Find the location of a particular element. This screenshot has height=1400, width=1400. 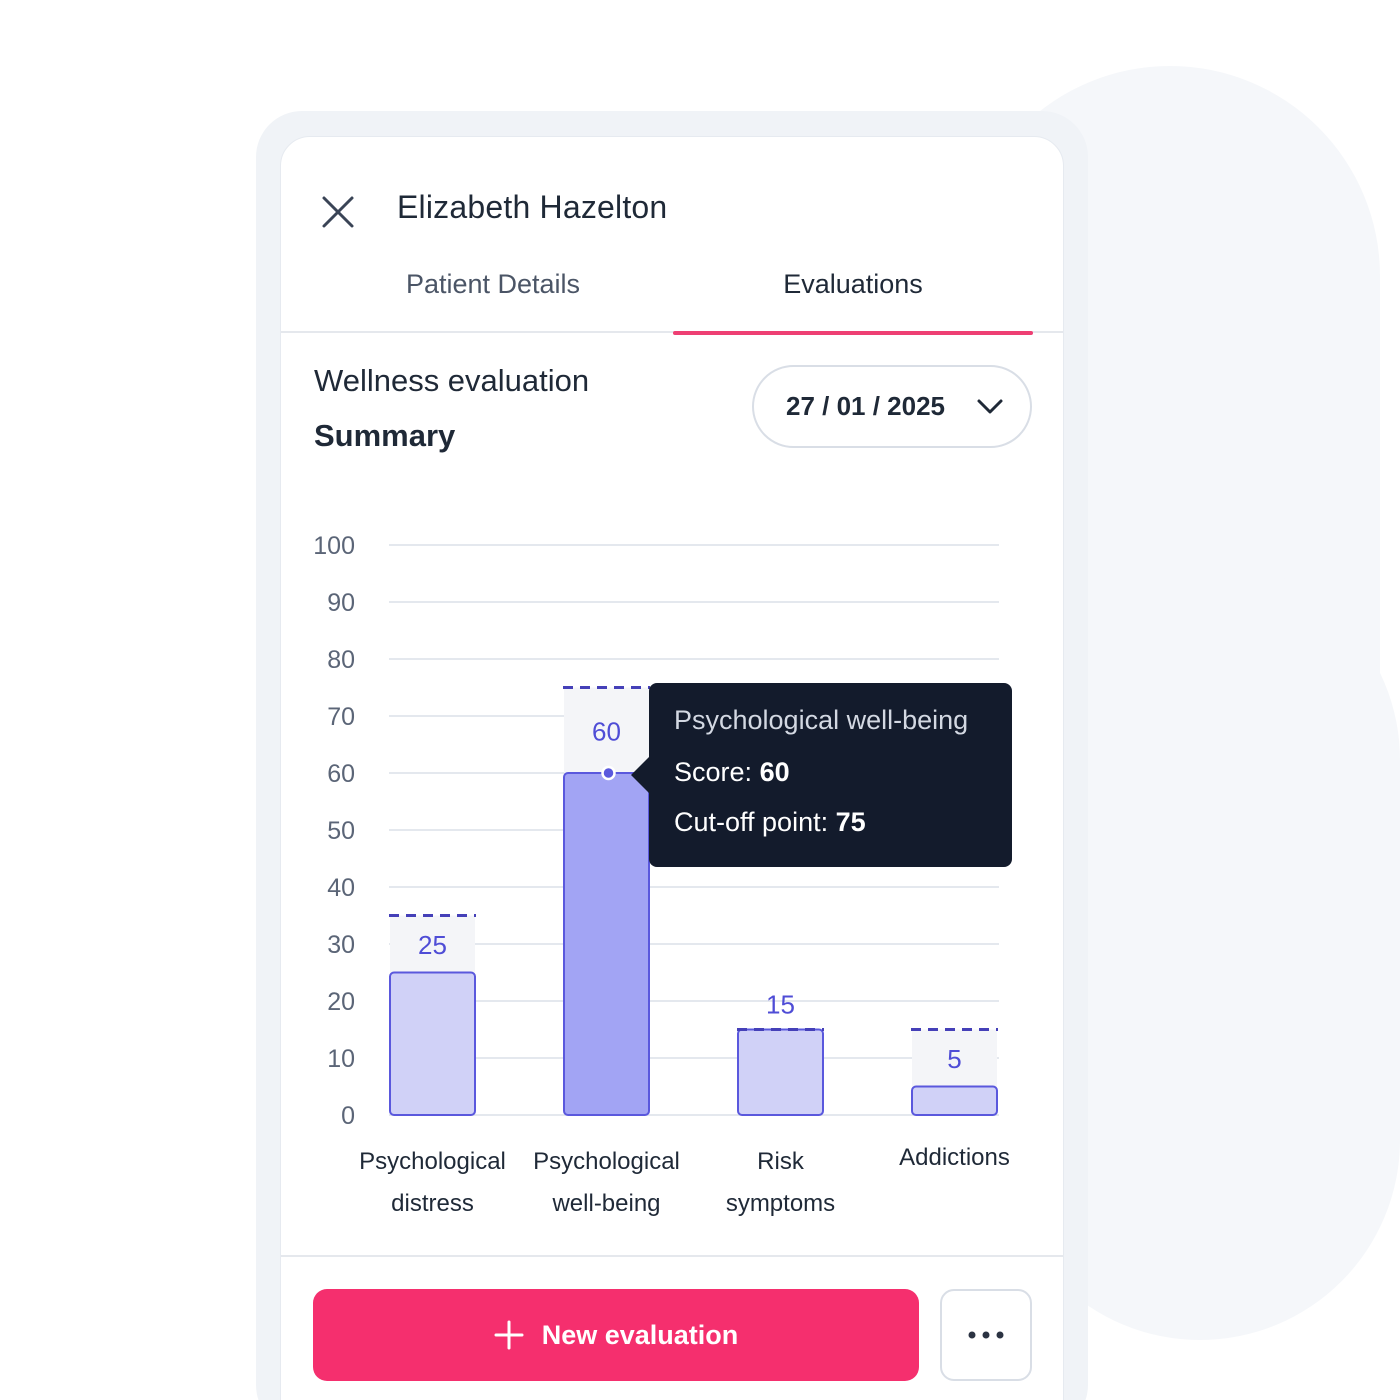

patient-name: Elizabeth Hazelton is located at coordinates (532, 207).